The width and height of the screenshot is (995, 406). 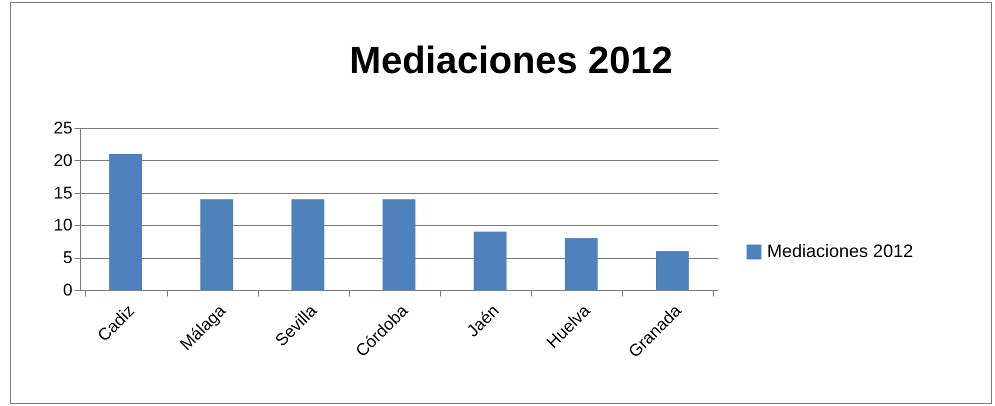 What do you see at coordinates (63, 160) in the screenshot?
I see `y-tick-label: 20` at bounding box center [63, 160].